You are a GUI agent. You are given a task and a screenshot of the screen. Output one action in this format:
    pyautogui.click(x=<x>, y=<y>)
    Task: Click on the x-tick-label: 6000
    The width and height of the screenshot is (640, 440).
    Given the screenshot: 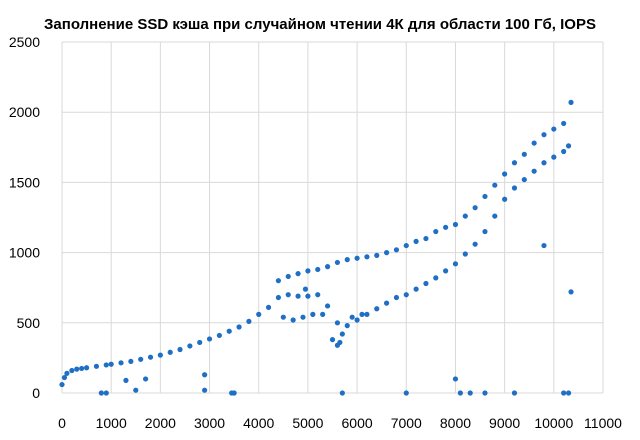 What is the action you would take?
    pyautogui.click(x=357, y=423)
    